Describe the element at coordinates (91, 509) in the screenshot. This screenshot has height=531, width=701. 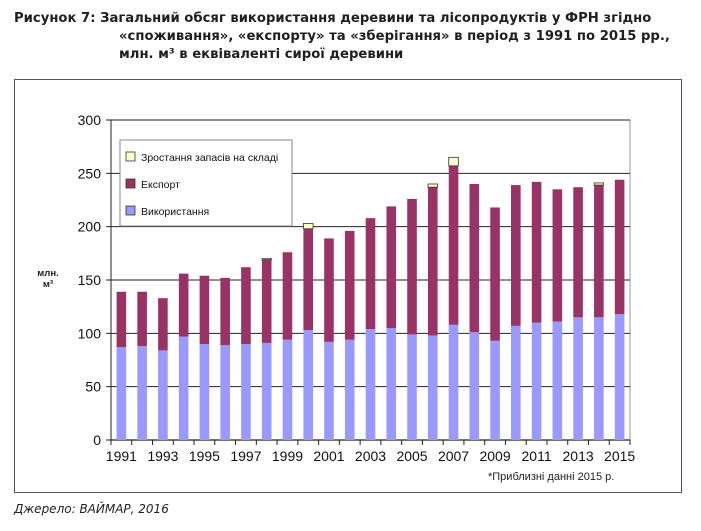
I see `source-note: Джерело: ВАЙМАР, 2016` at that location.